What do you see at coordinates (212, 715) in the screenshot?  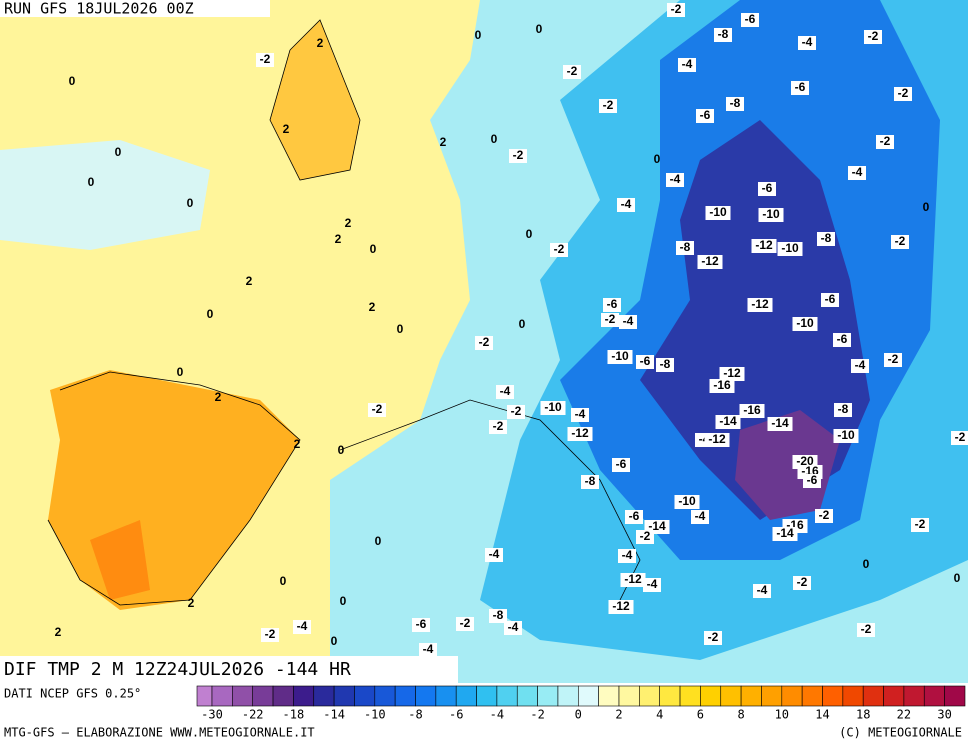 I see `colorbar-tick-label: -30` at bounding box center [212, 715].